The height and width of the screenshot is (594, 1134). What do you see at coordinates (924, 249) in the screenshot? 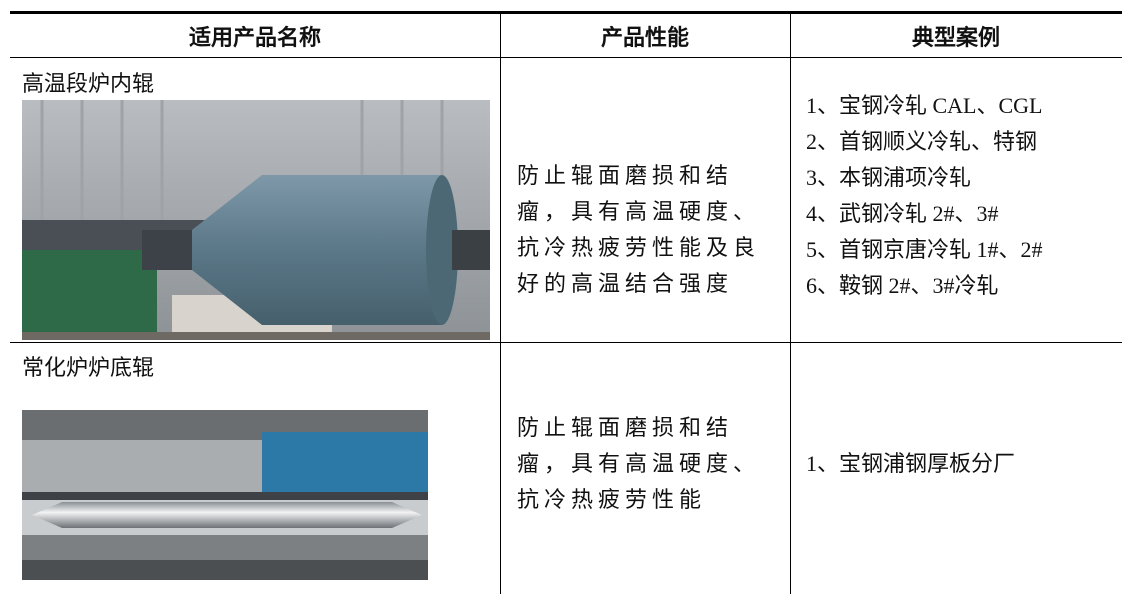
I see `case-item: 5、首钢京唐冷轧 1#、2#` at bounding box center [924, 249].